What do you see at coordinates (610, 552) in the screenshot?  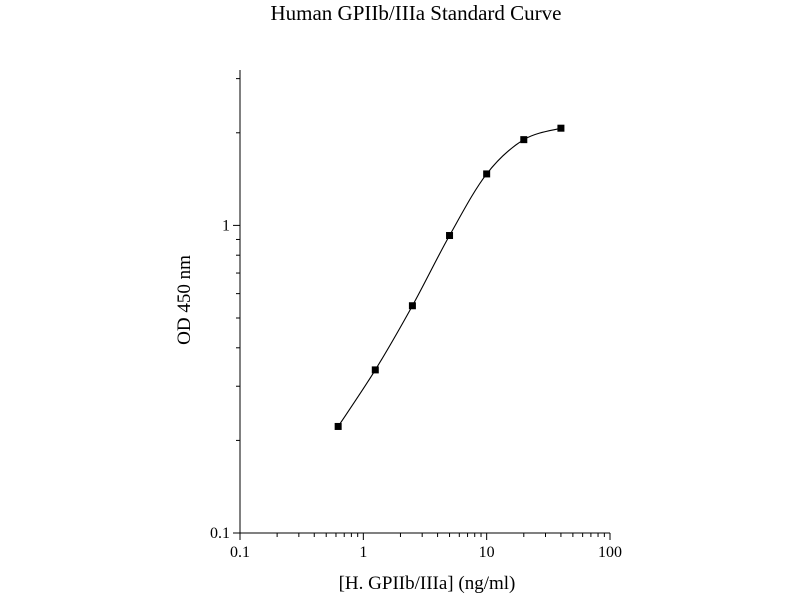 I see `x-tick-label: 100` at bounding box center [610, 552].